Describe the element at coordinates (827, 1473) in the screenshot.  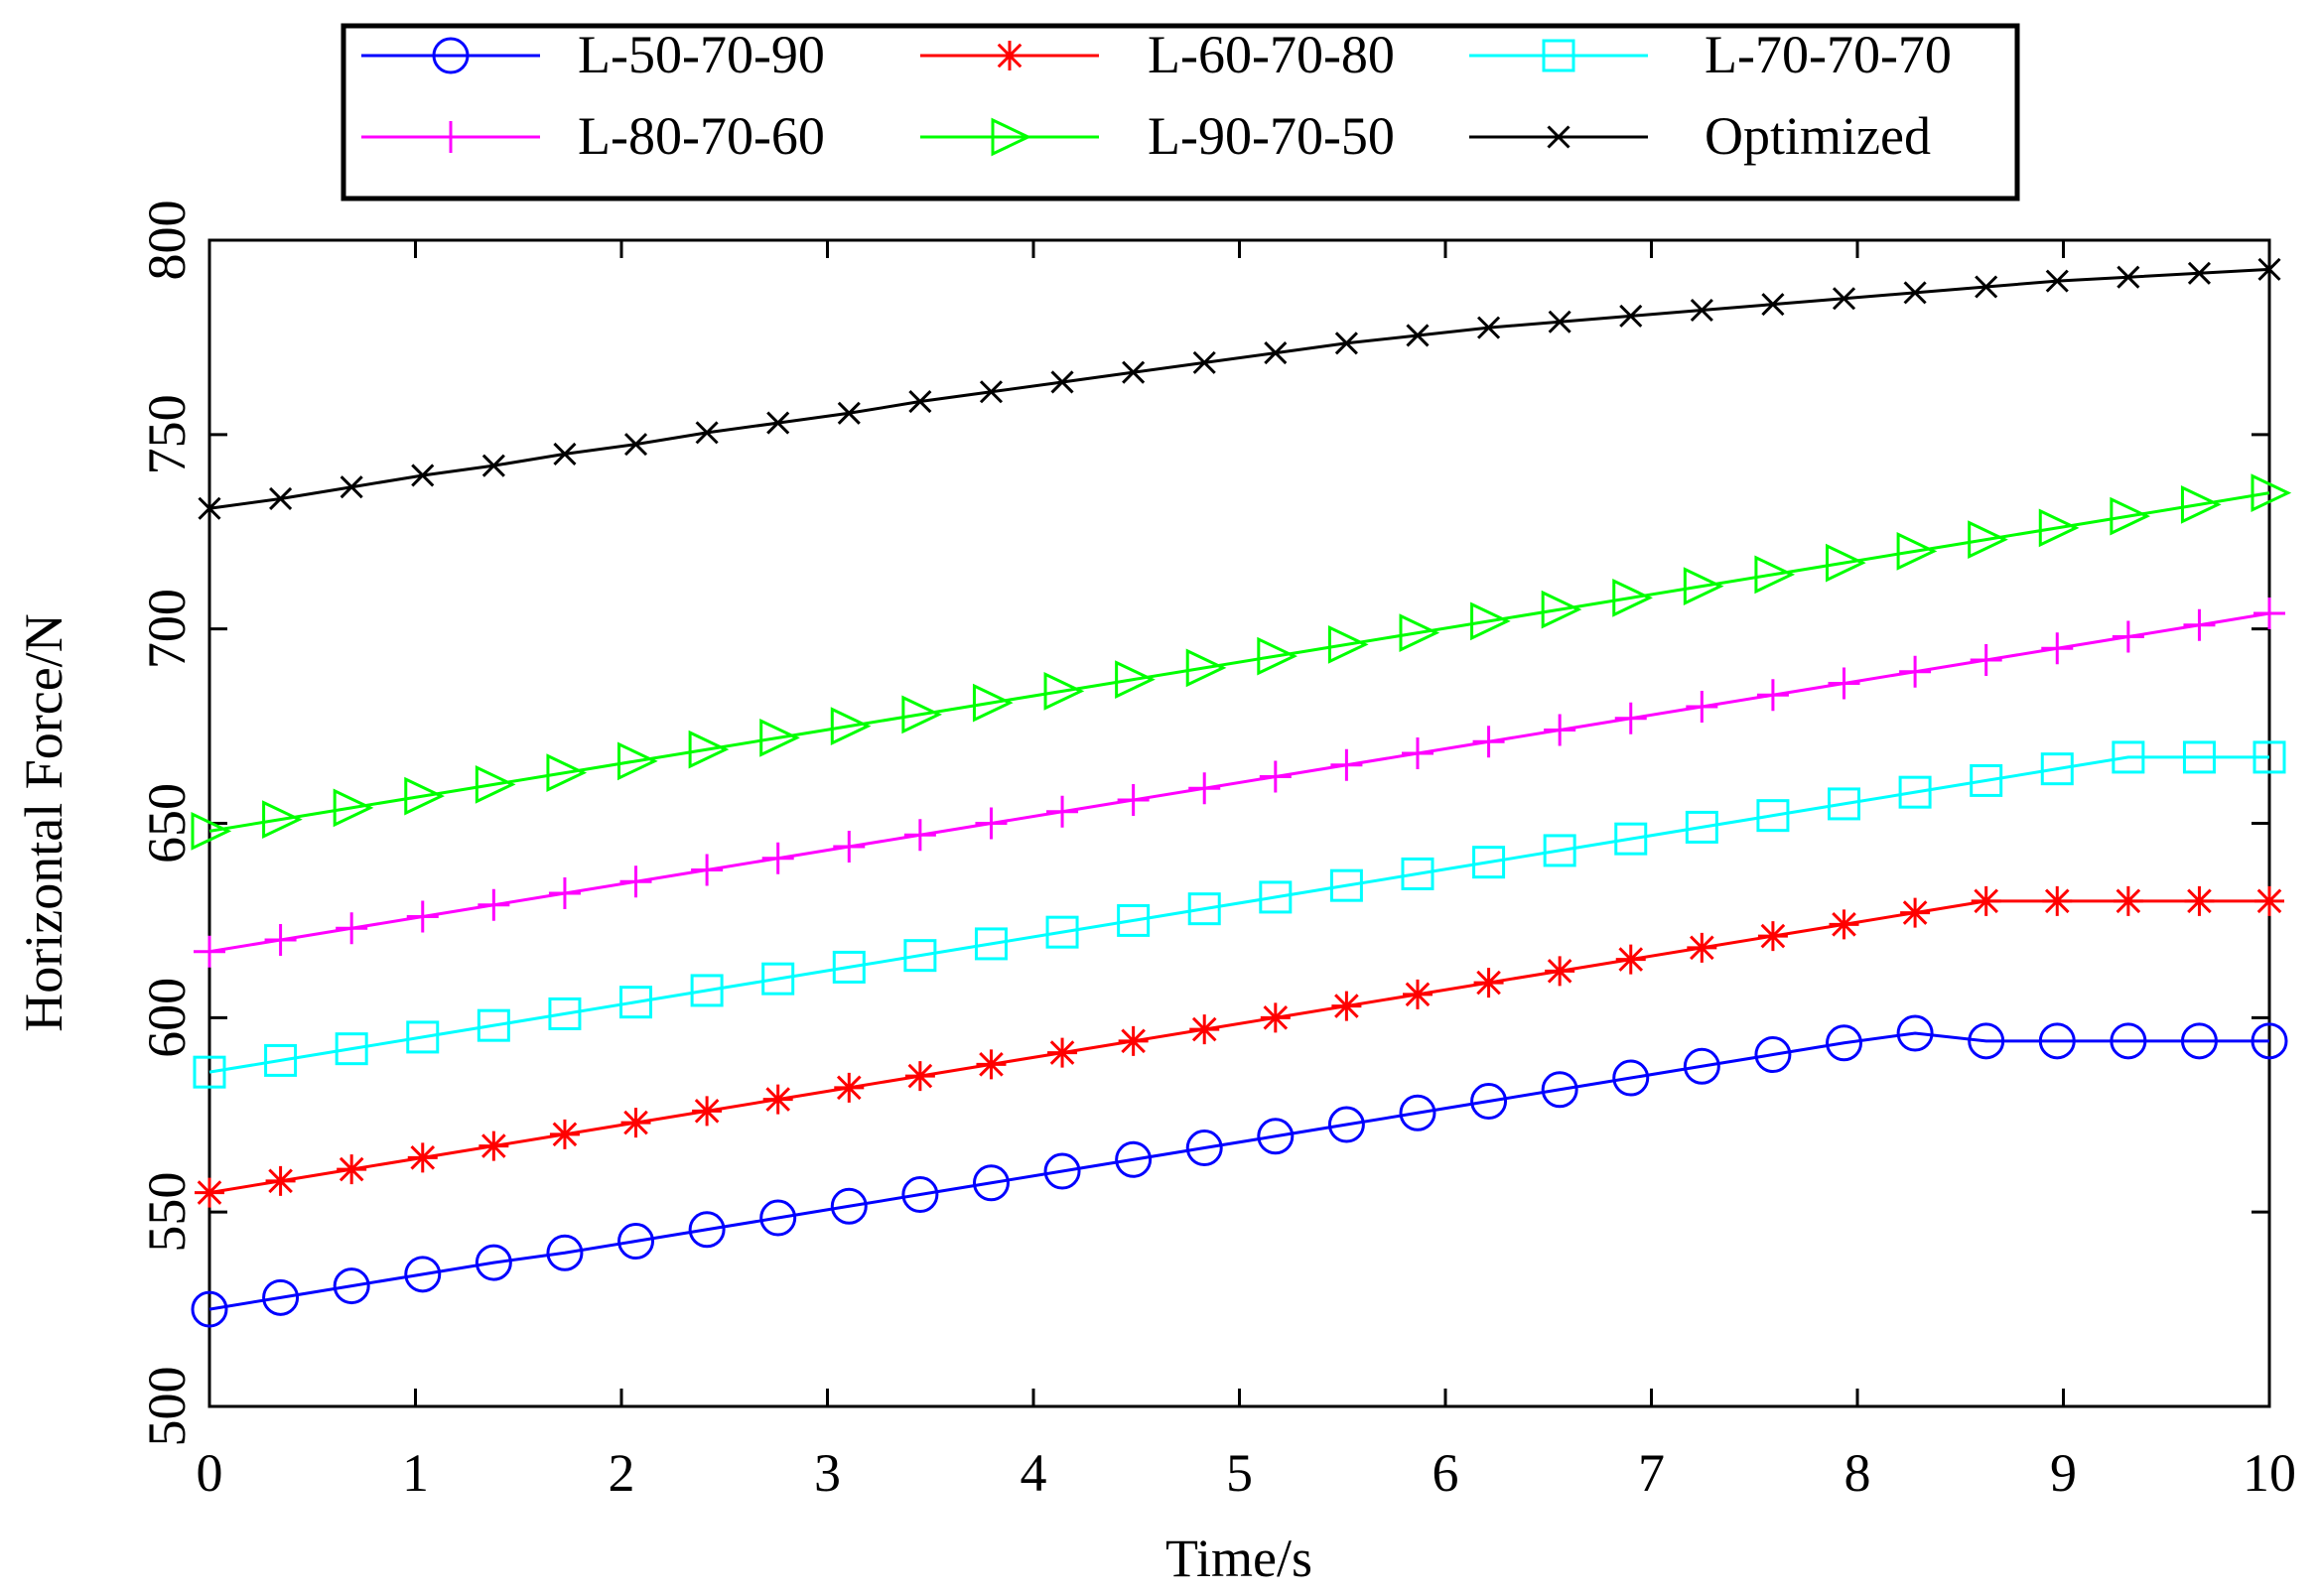
I see `x-tick-label: 3` at that location.